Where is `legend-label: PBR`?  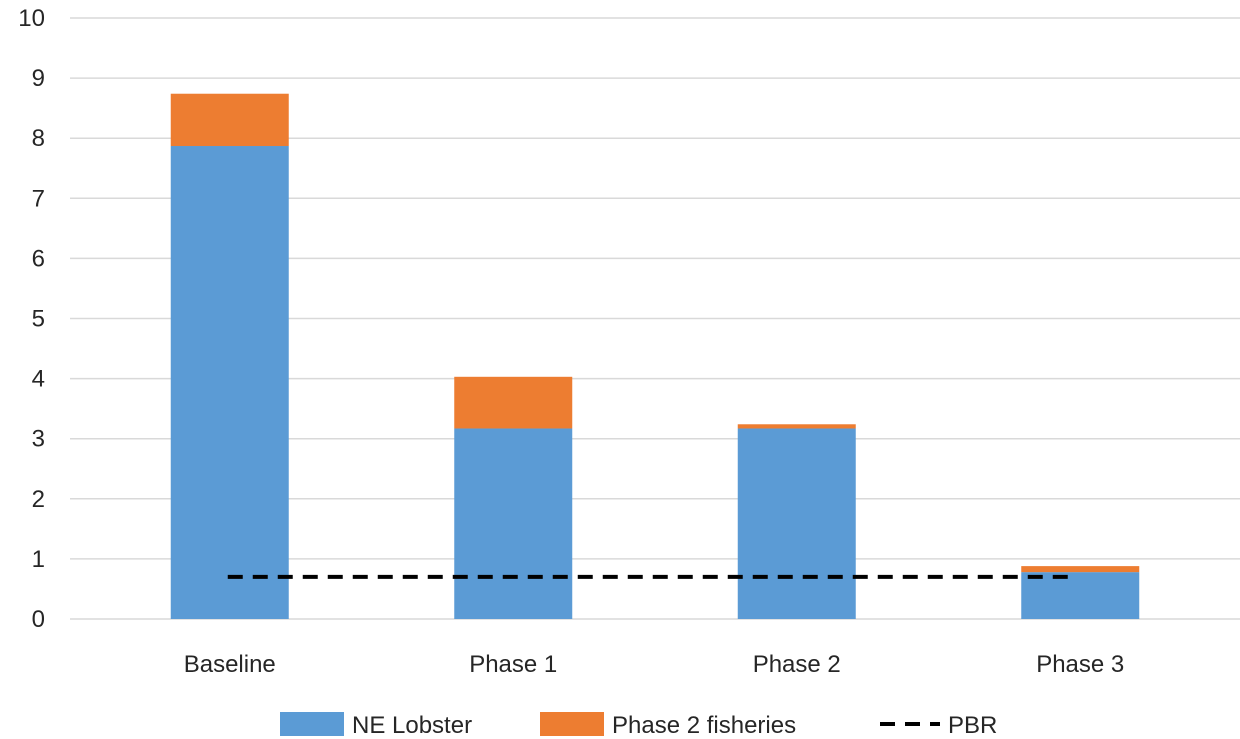 legend-label: PBR is located at coordinates (972, 725).